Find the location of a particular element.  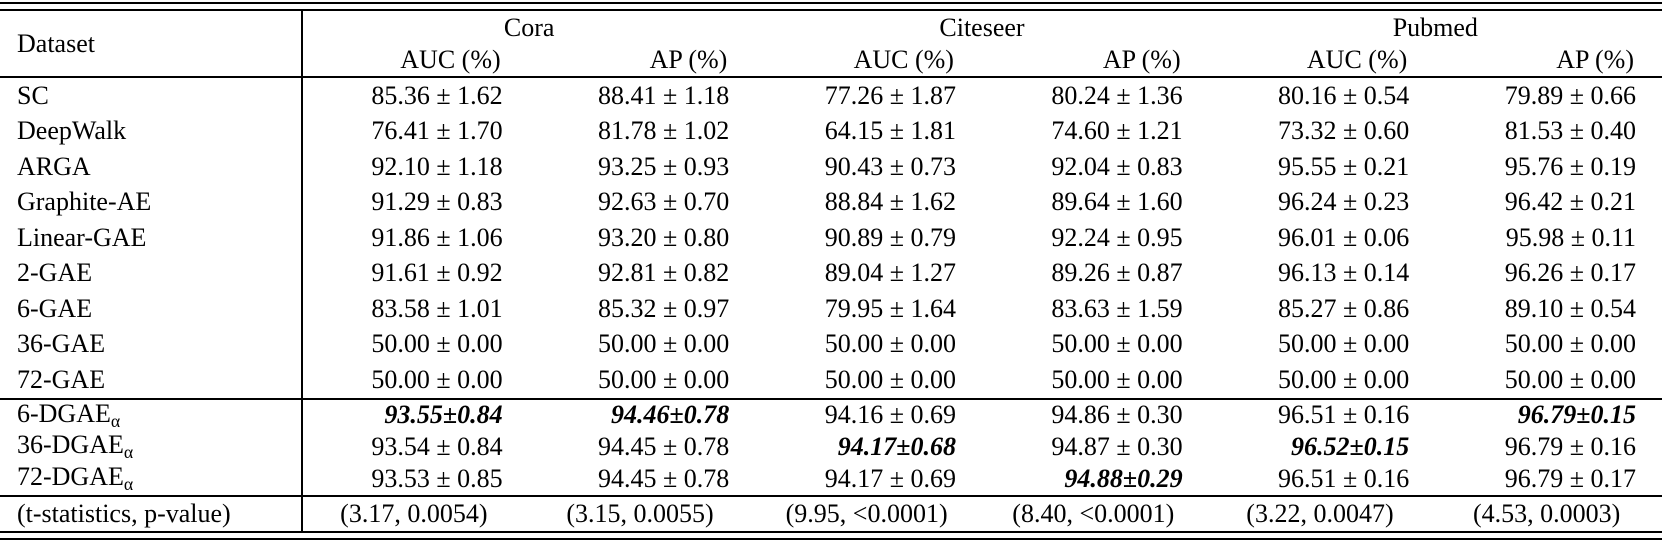

value-cell: 94.16 ± 0.69 is located at coordinates (890, 415).